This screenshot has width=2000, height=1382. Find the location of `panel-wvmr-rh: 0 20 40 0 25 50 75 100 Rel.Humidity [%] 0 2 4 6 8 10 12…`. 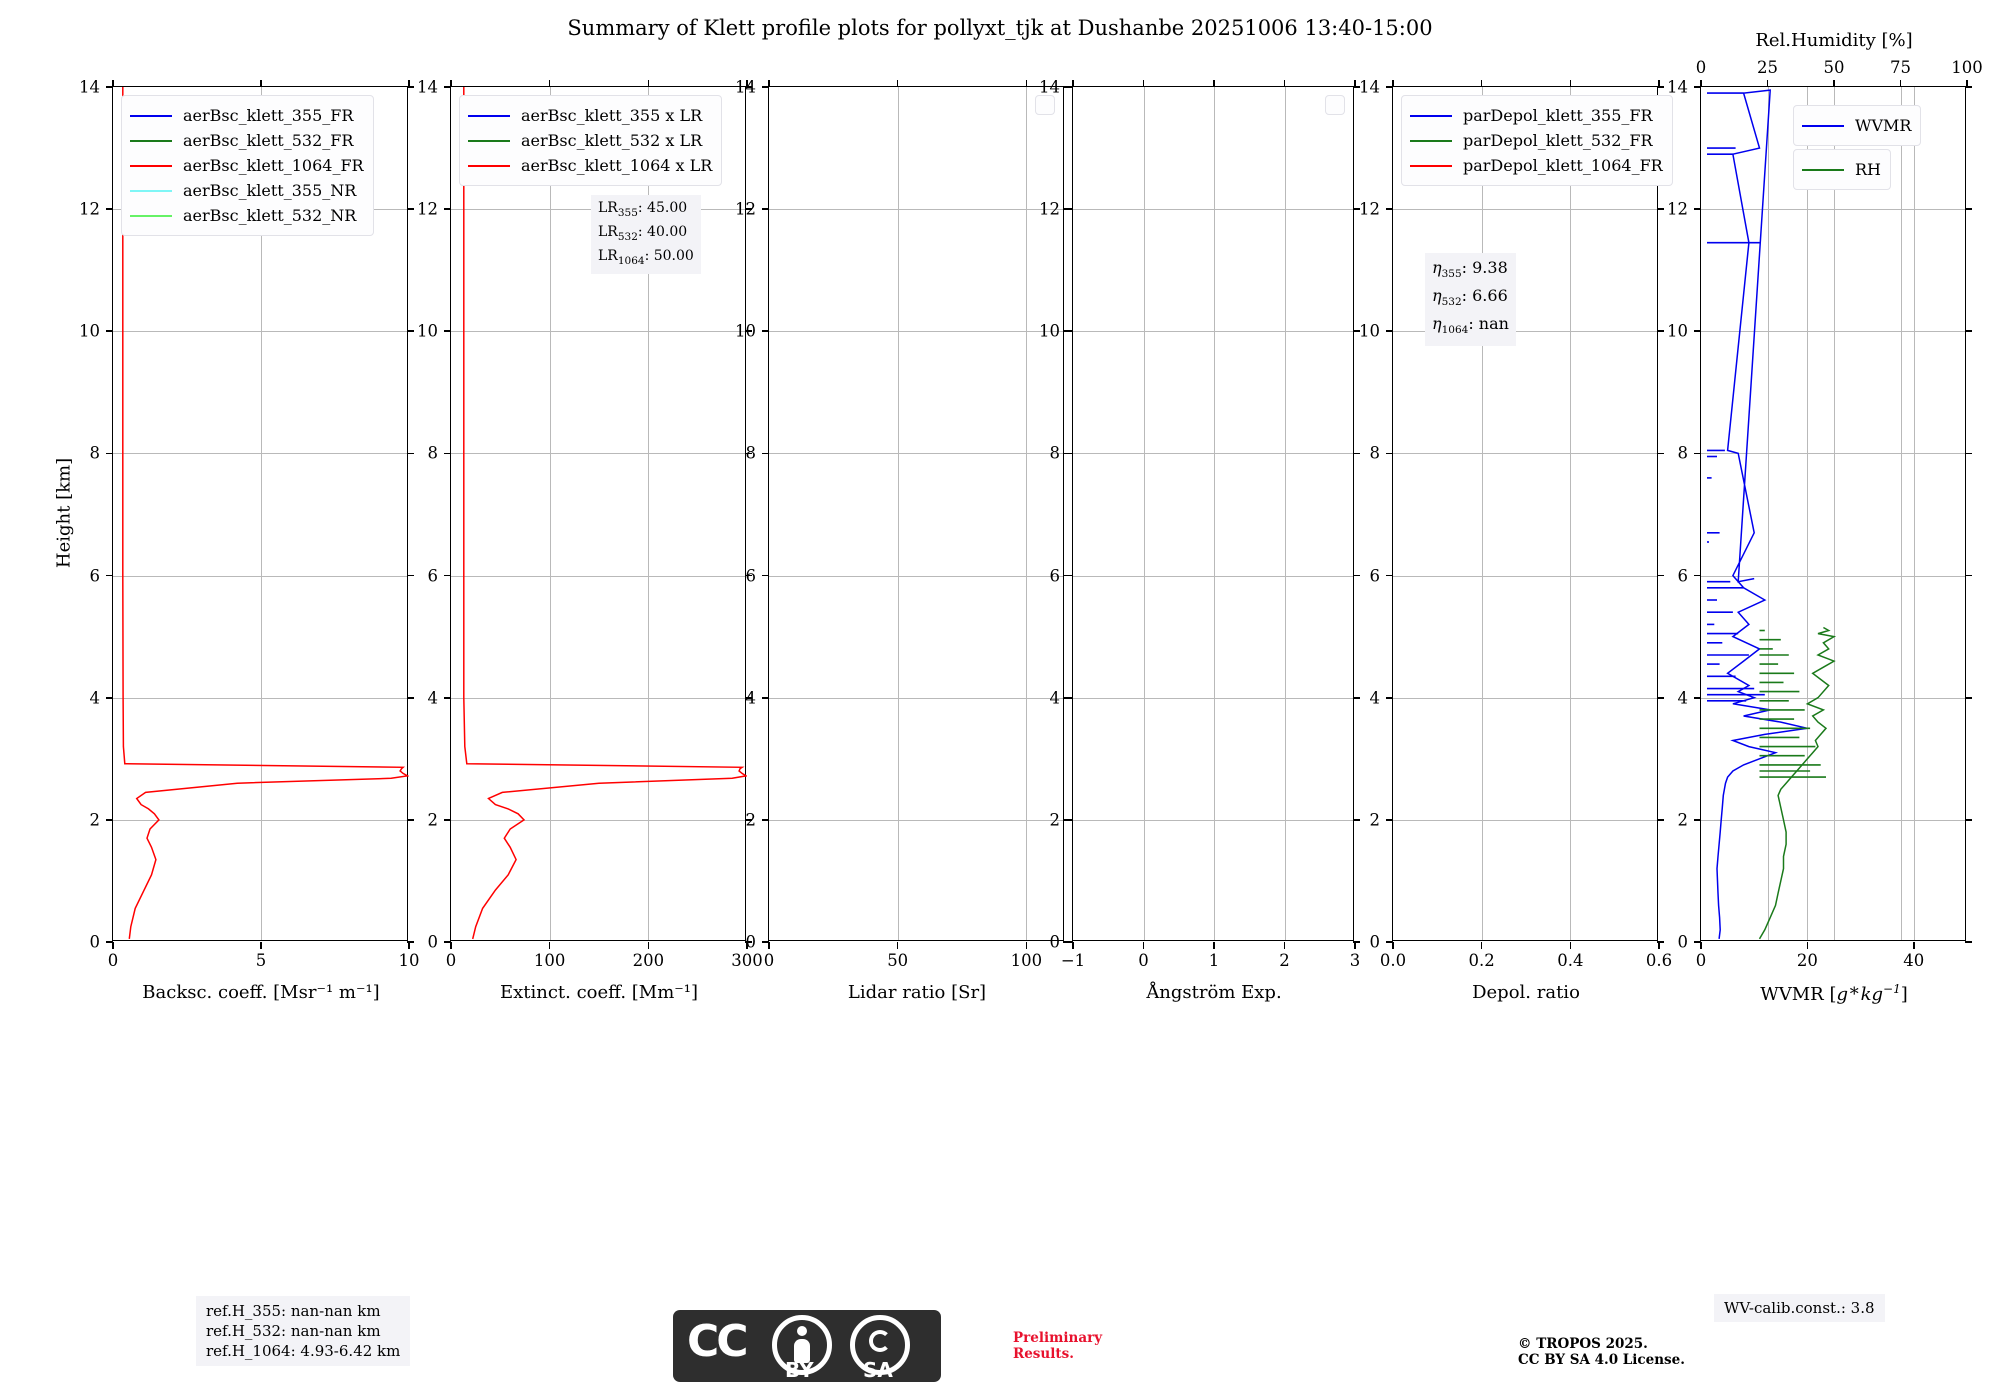

panel-wvmr-rh: 0 20 40 0 25 50 75 100 Rel.Humidity [%] 0 2 4 6 8 10 12… is located at coordinates (1825, 517).